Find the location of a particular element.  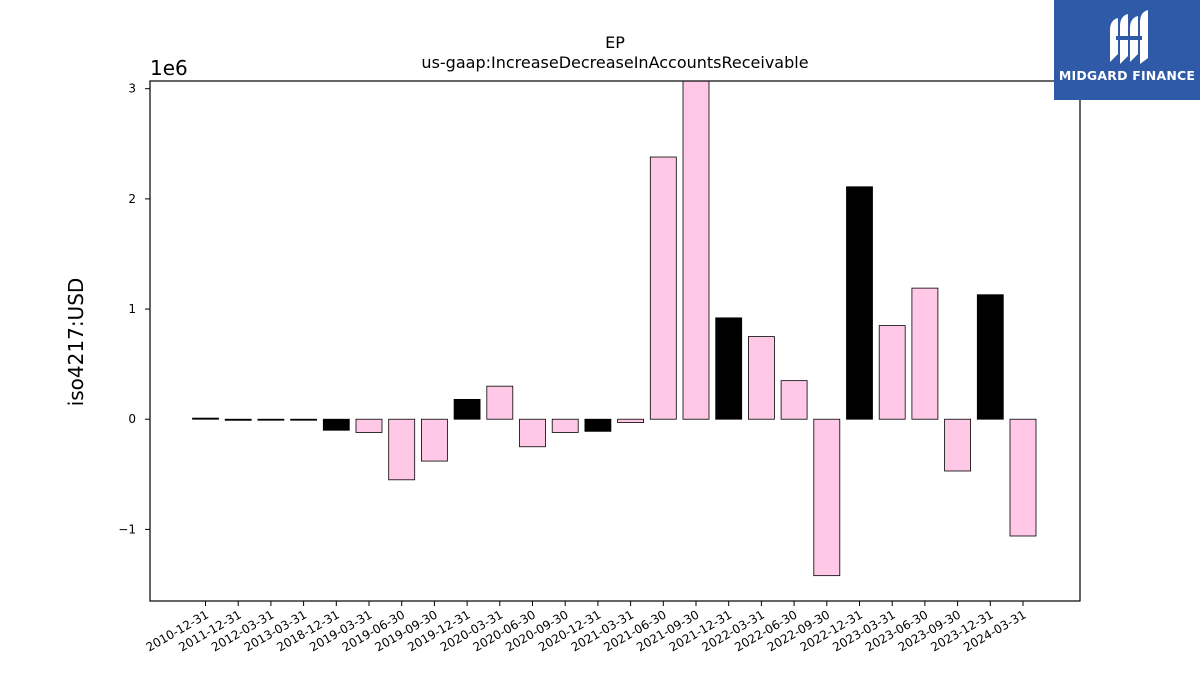

y-axis-label: iso4217:USD is located at coordinates (76, 342).